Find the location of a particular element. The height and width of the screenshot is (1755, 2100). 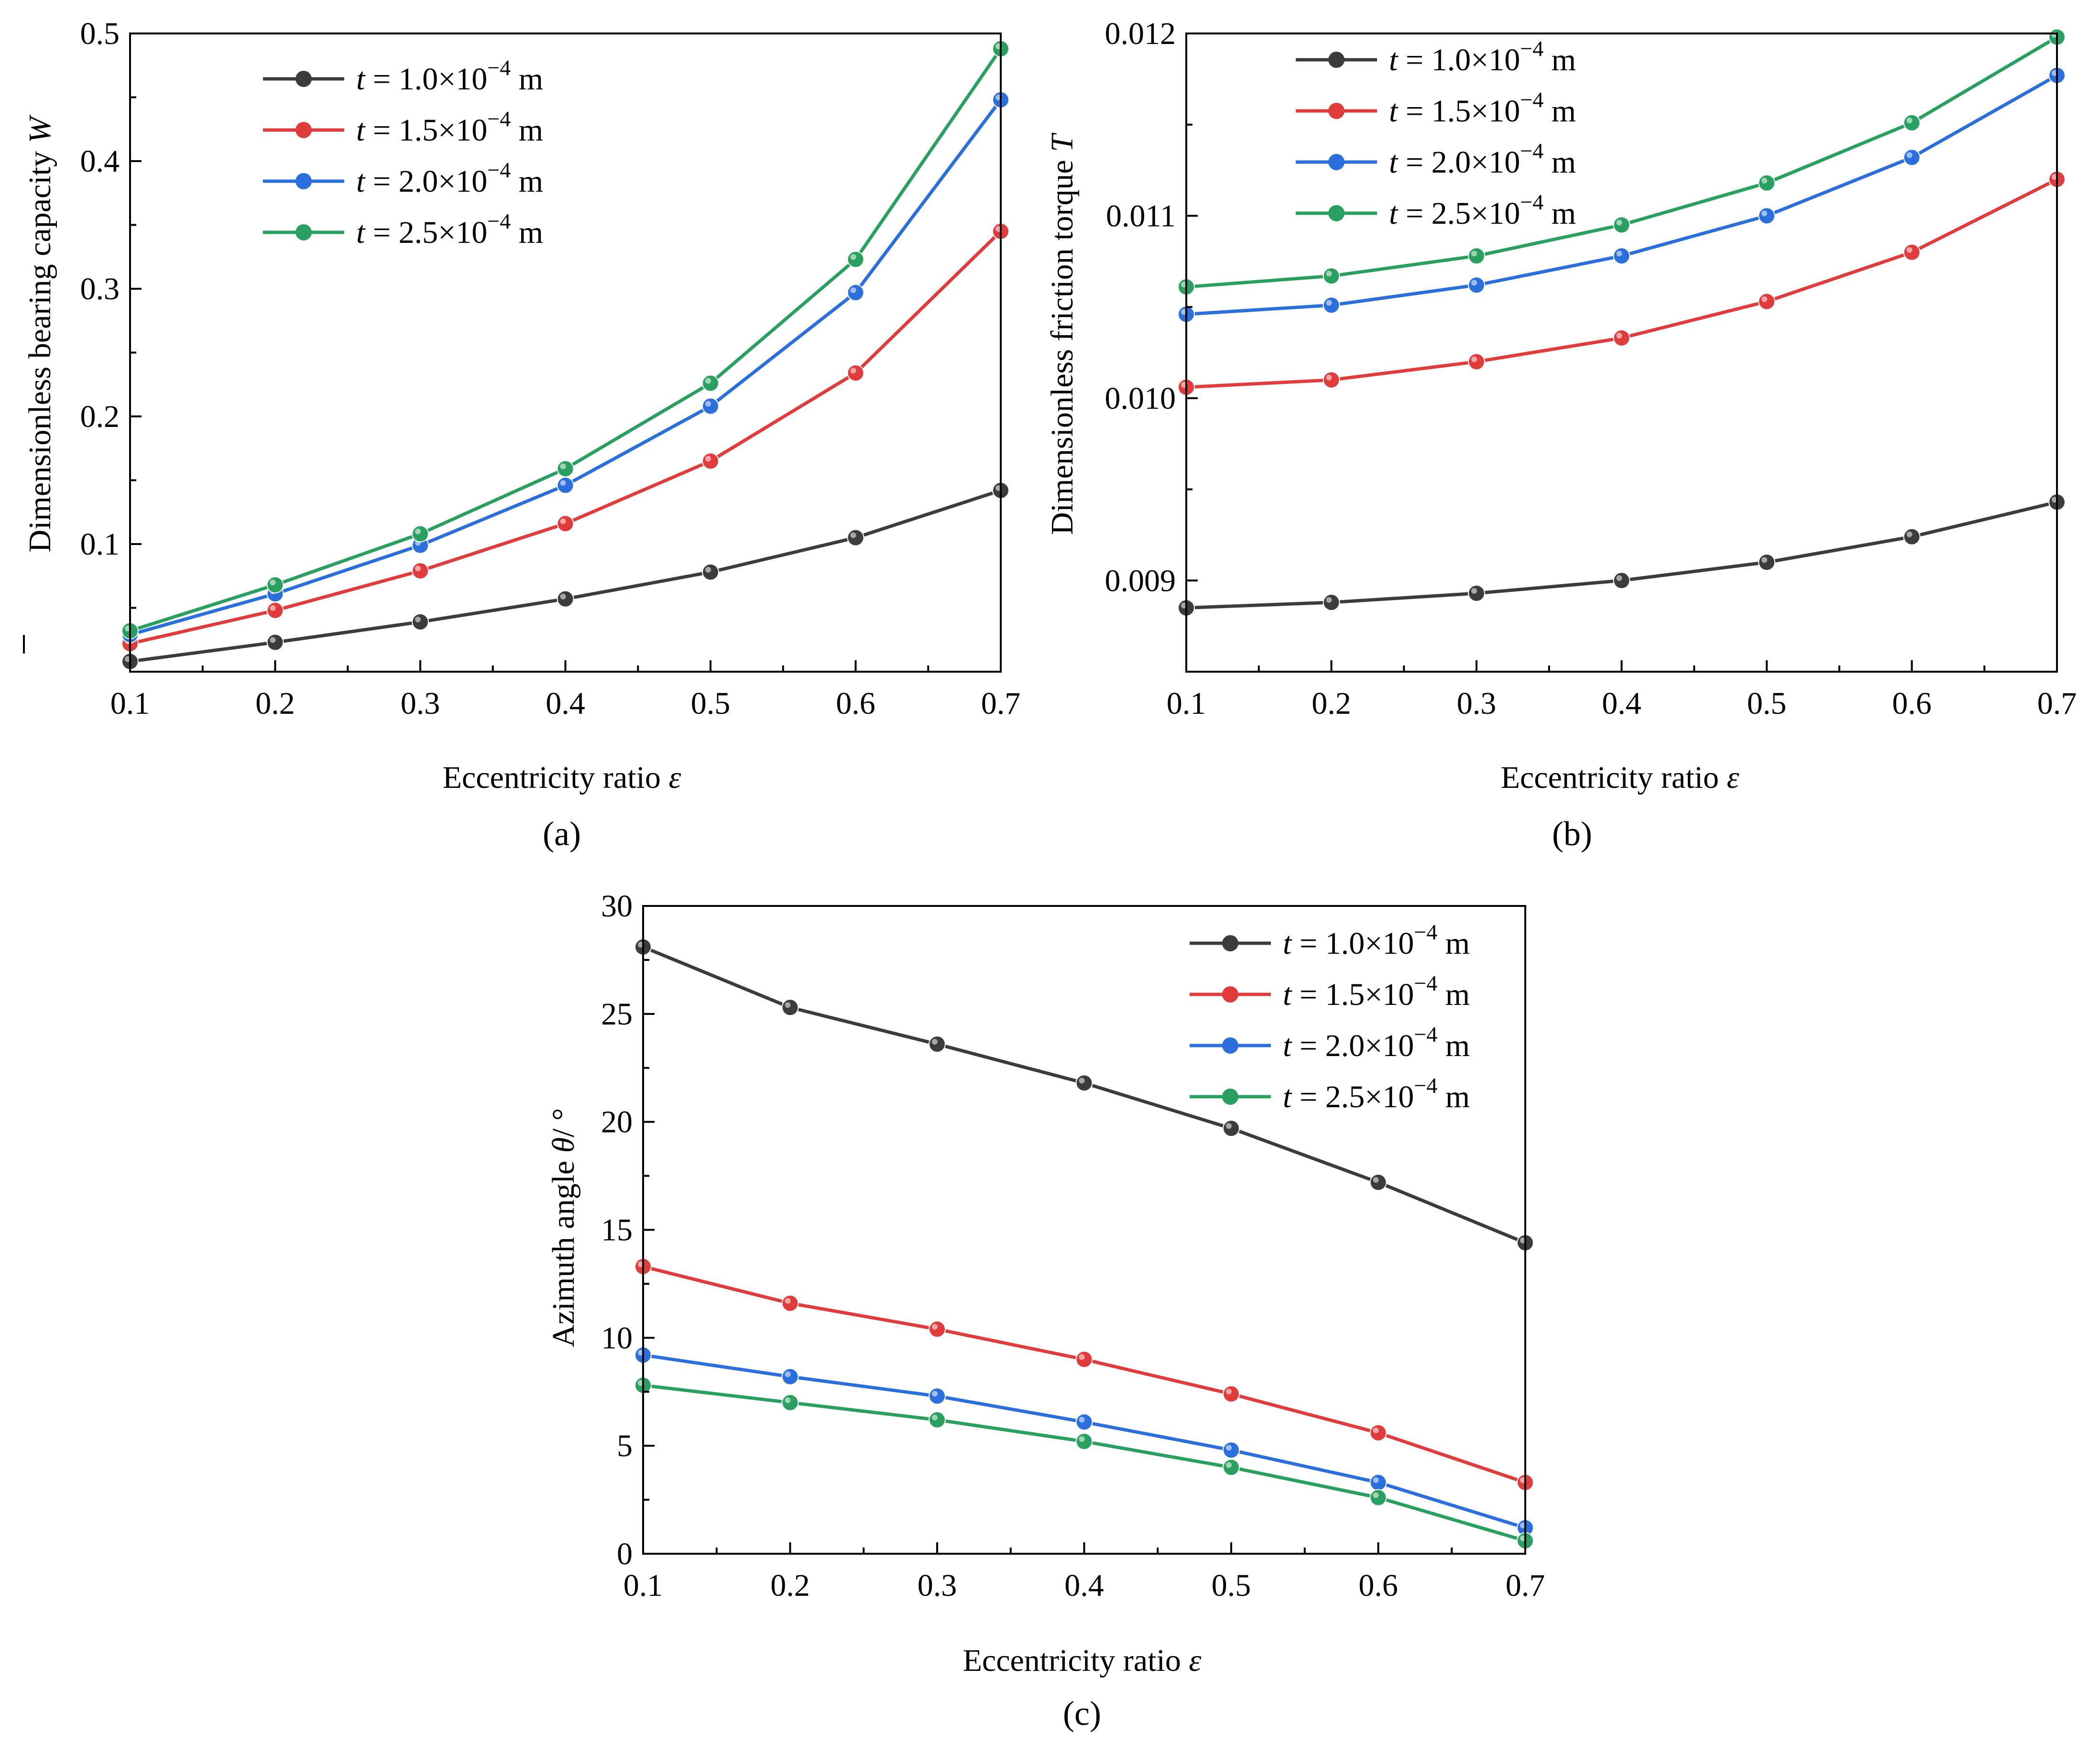

x-tick-label: 0.3 is located at coordinates (938, 1585).